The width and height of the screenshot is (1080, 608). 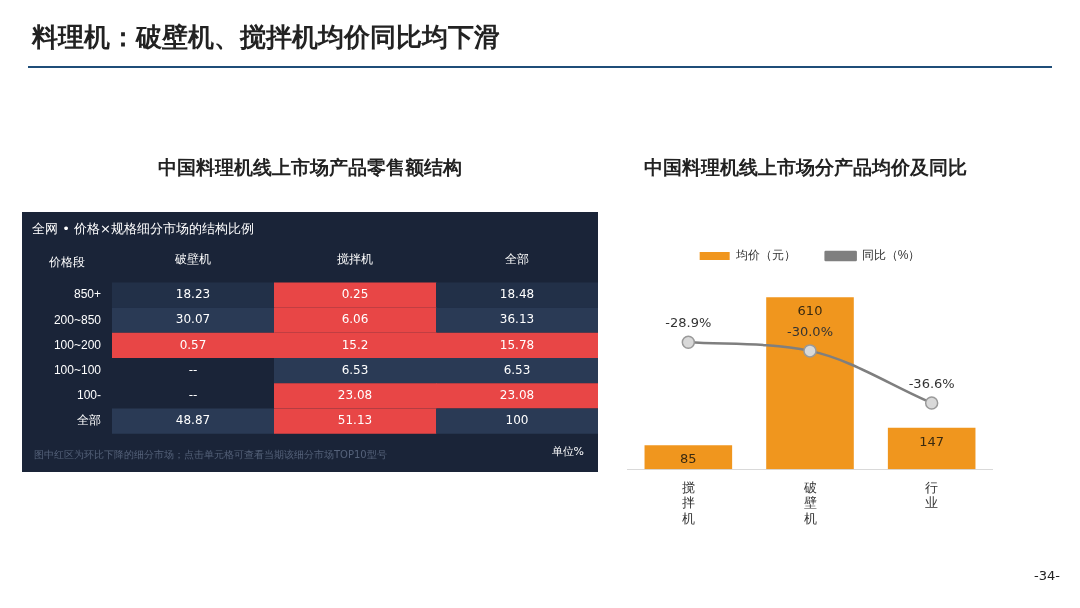 I want to click on data-label: 18.23, so click(x=193, y=294).